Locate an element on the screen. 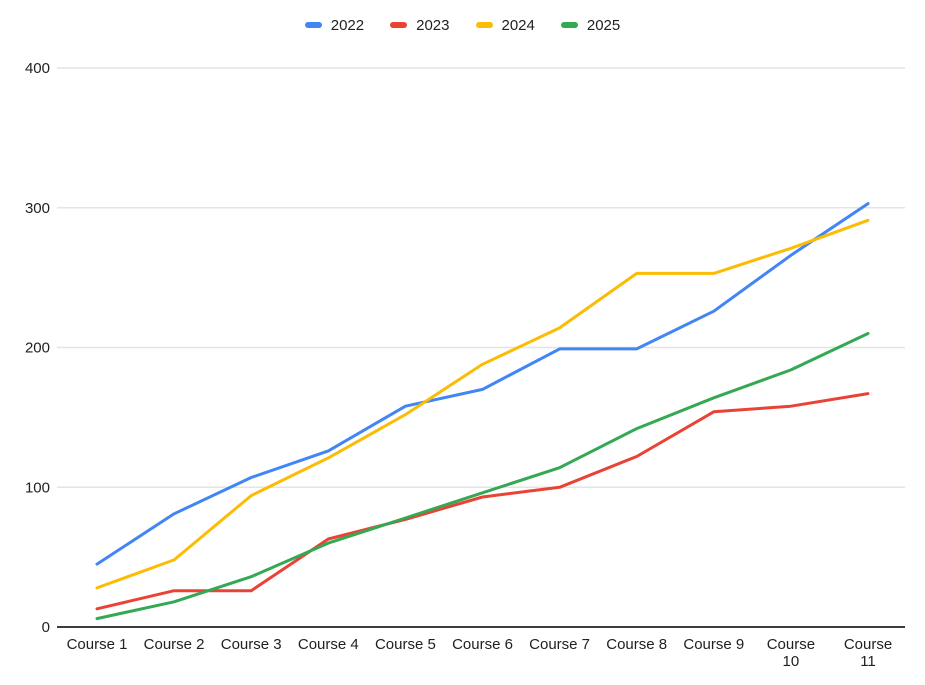 The image size is (925, 685). y-tick-label-300: 300 is located at coordinates (37, 208).